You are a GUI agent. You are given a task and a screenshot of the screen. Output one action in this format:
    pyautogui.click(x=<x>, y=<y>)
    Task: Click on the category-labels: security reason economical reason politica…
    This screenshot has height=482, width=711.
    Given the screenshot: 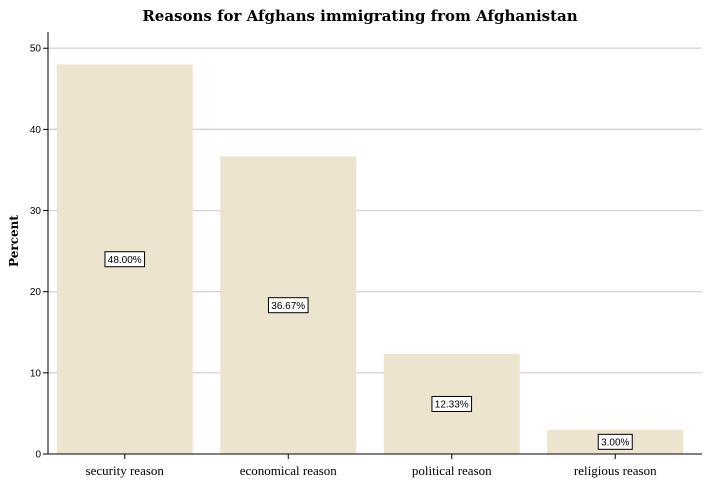 What is the action you would take?
    pyautogui.click(x=372, y=470)
    